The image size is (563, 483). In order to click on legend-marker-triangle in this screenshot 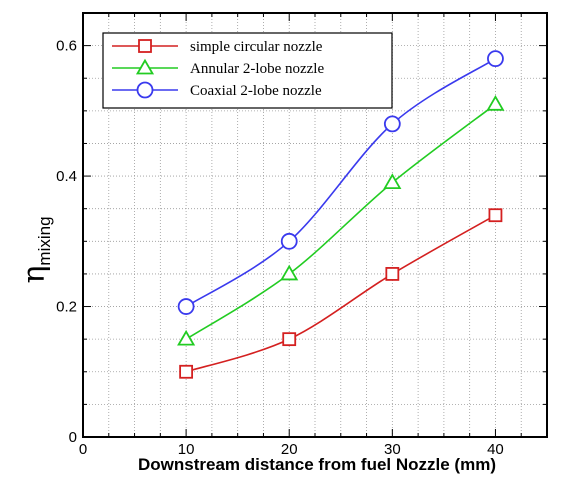, I will do `click(145, 66)`.